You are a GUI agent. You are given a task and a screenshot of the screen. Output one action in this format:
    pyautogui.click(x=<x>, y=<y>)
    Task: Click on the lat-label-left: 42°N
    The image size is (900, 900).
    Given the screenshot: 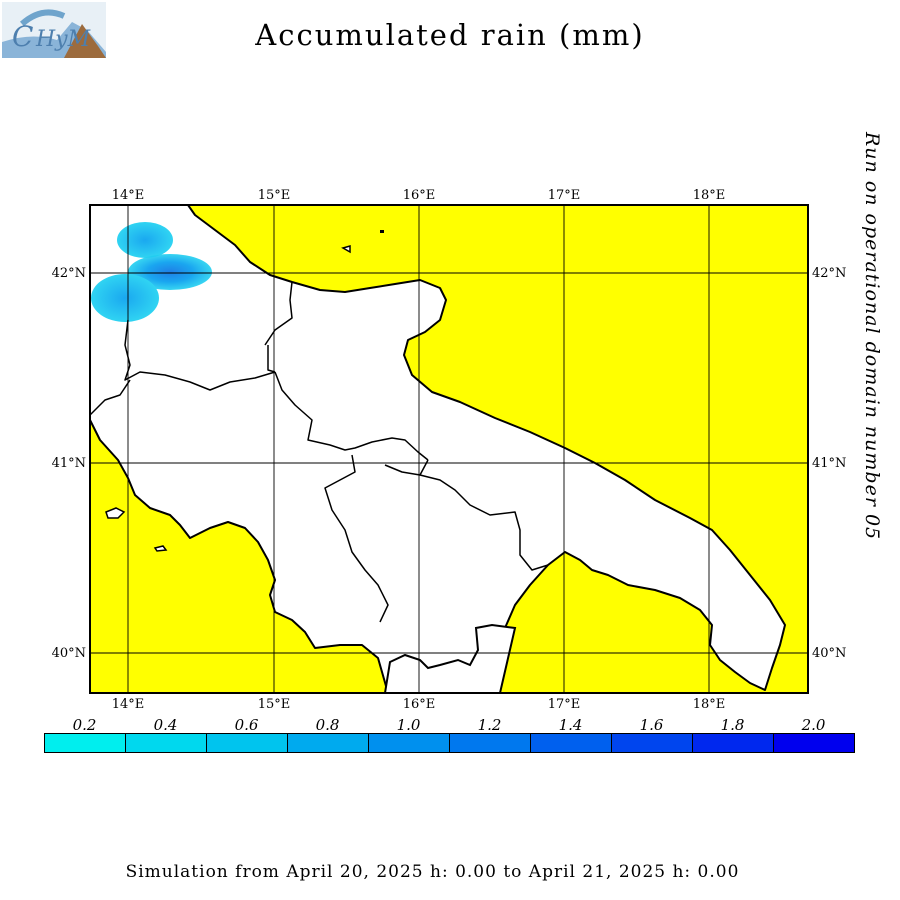 What is the action you would take?
    pyautogui.click(x=69, y=273)
    